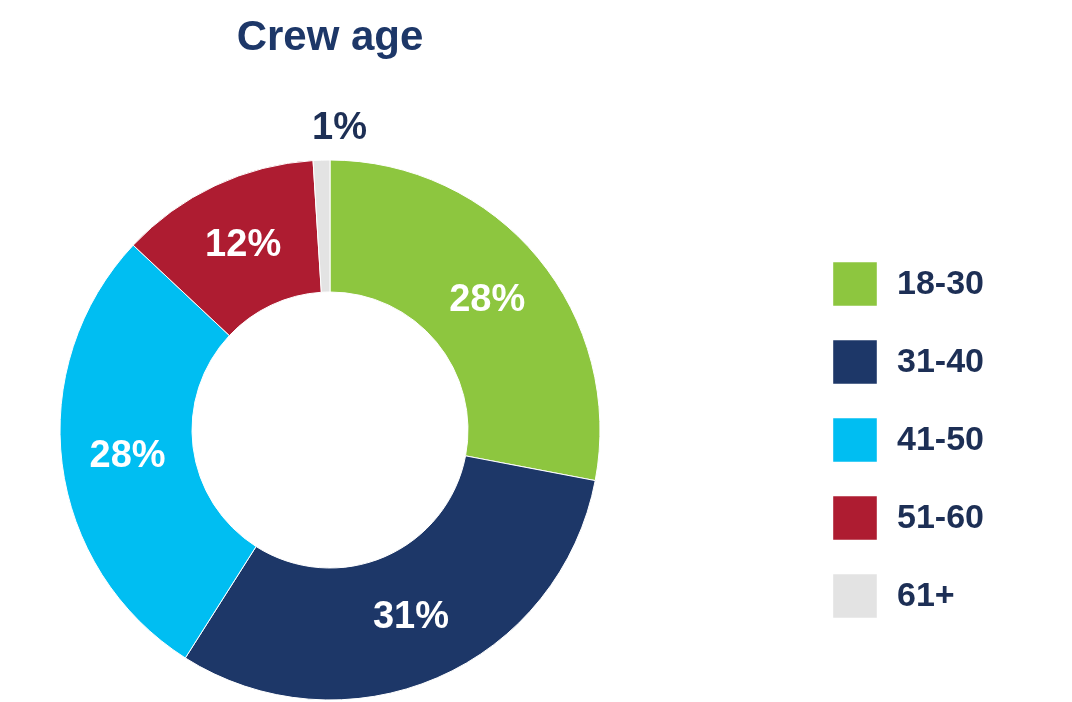  I want to click on legend-label: 18-30, so click(940, 282).